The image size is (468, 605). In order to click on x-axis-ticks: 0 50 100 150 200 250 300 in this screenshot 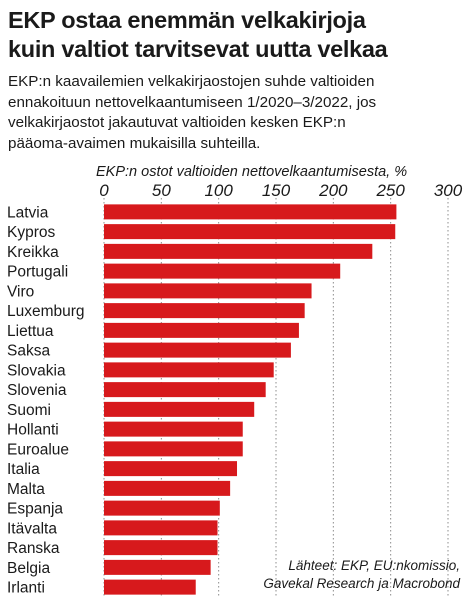, I will do `click(280, 190)`.